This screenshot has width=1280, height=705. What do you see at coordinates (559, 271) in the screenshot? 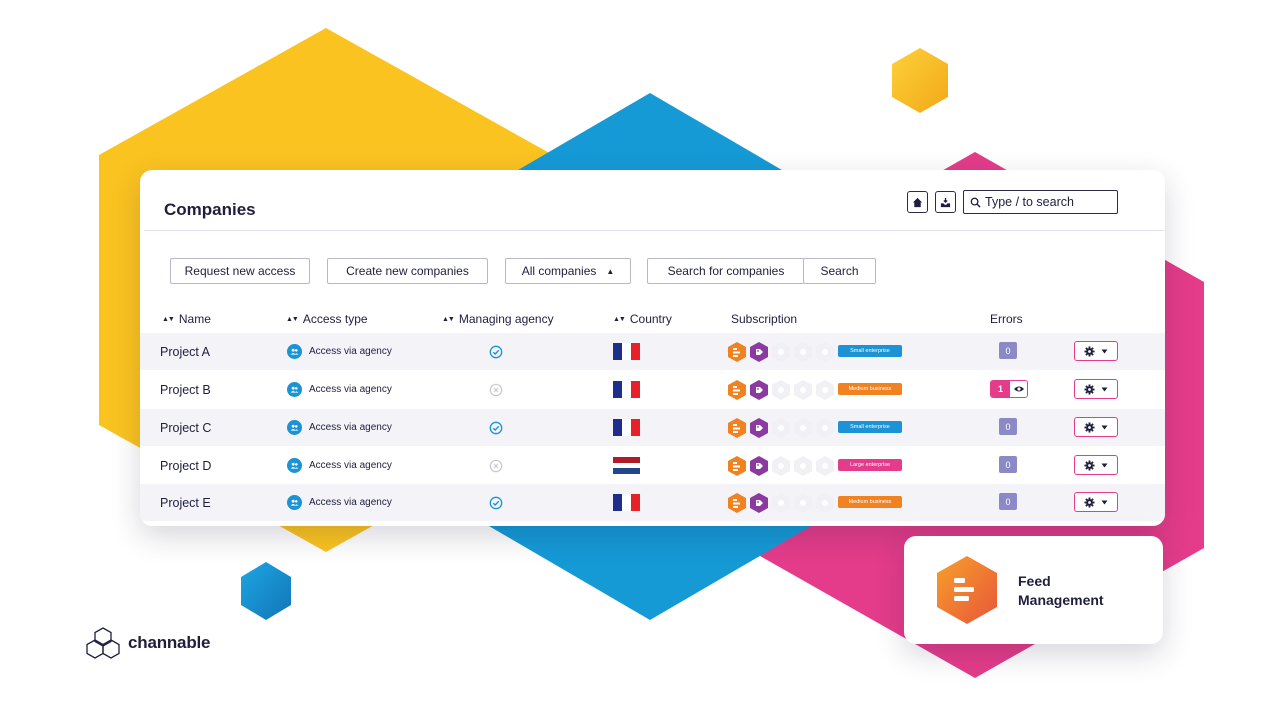
I see `company-filter-value: All companies` at bounding box center [559, 271].